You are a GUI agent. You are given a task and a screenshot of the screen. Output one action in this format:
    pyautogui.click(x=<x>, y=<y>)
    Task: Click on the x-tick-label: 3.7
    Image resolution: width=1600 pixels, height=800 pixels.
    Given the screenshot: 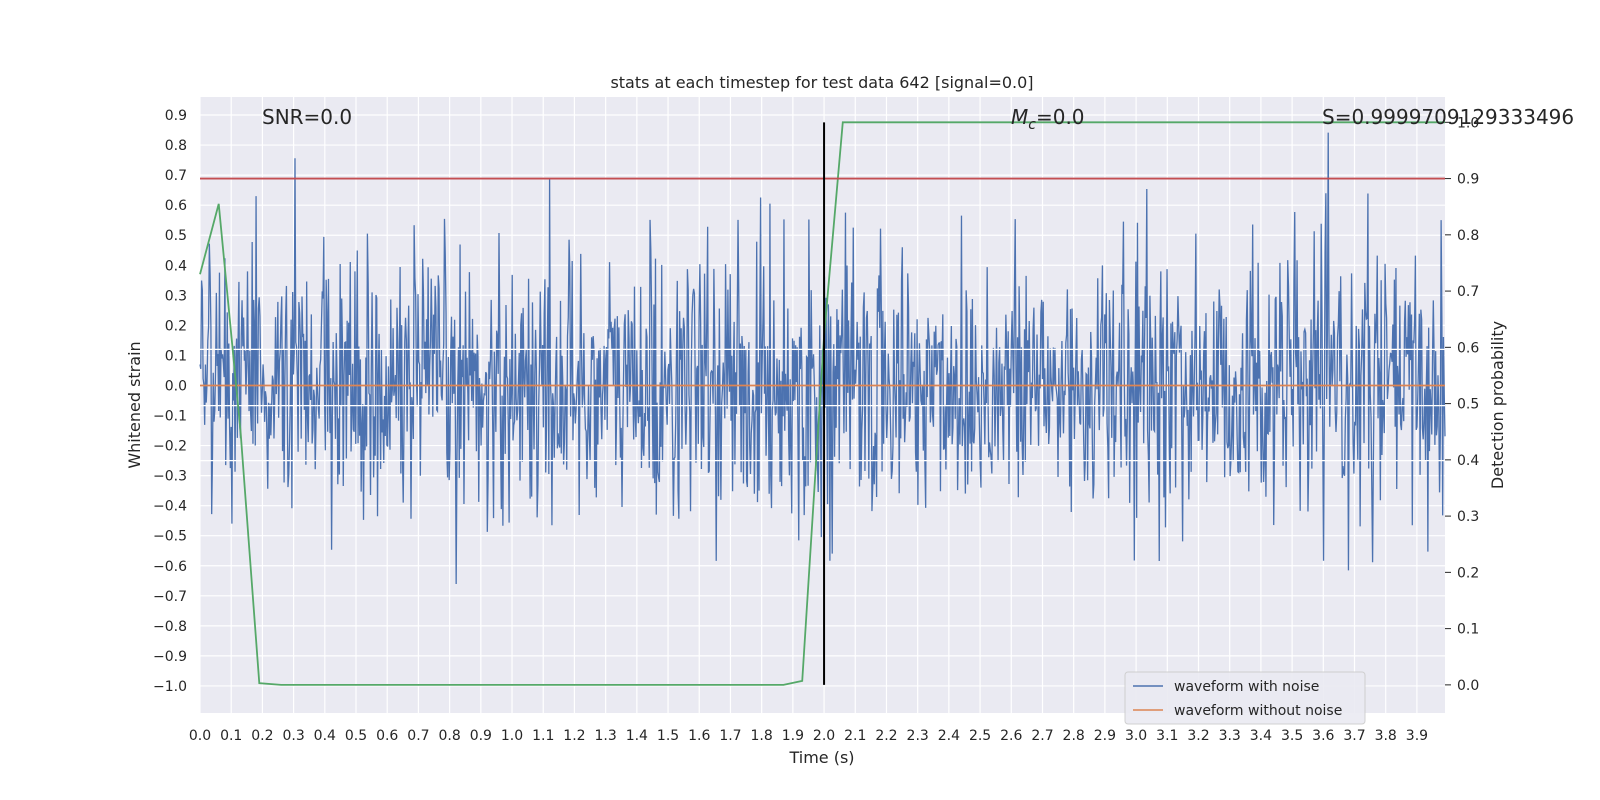 What is the action you would take?
    pyautogui.click(x=1354, y=736)
    